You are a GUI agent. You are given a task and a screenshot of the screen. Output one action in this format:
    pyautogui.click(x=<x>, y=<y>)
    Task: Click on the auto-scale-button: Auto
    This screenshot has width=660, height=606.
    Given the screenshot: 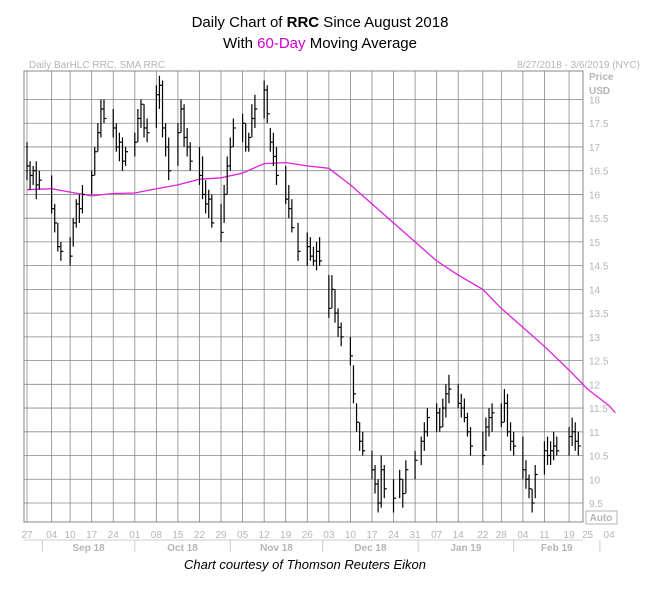 What is the action you would take?
    pyautogui.click(x=601, y=517)
    